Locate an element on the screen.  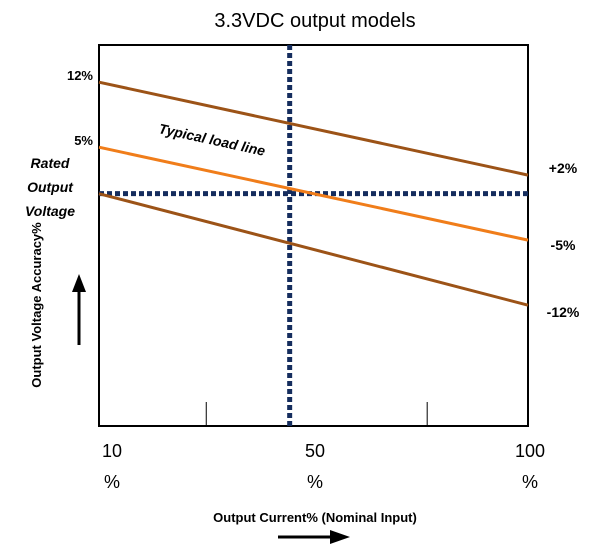
y-left-label-12: 12% is located at coordinates (80, 75).